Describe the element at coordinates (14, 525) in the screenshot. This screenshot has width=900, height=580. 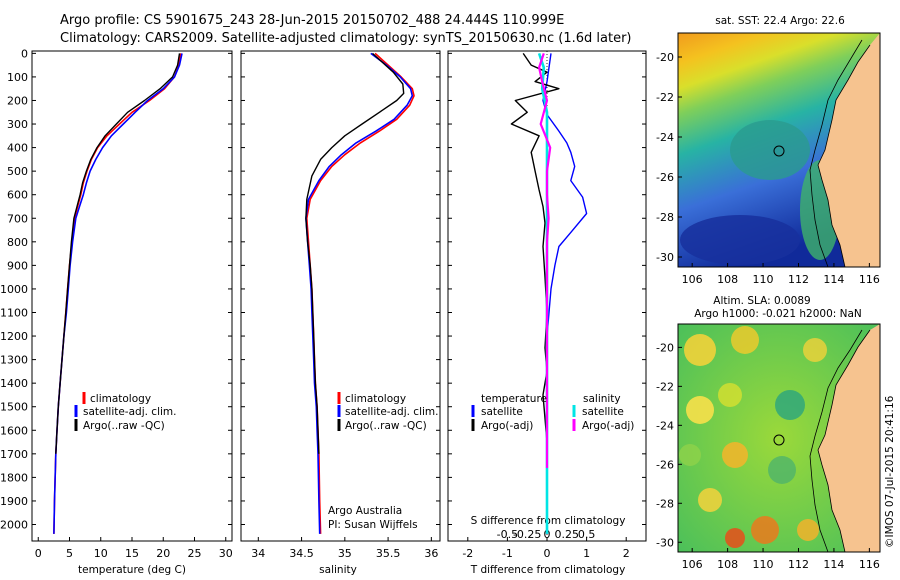
I see `depth-tick-label: 2000` at that location.